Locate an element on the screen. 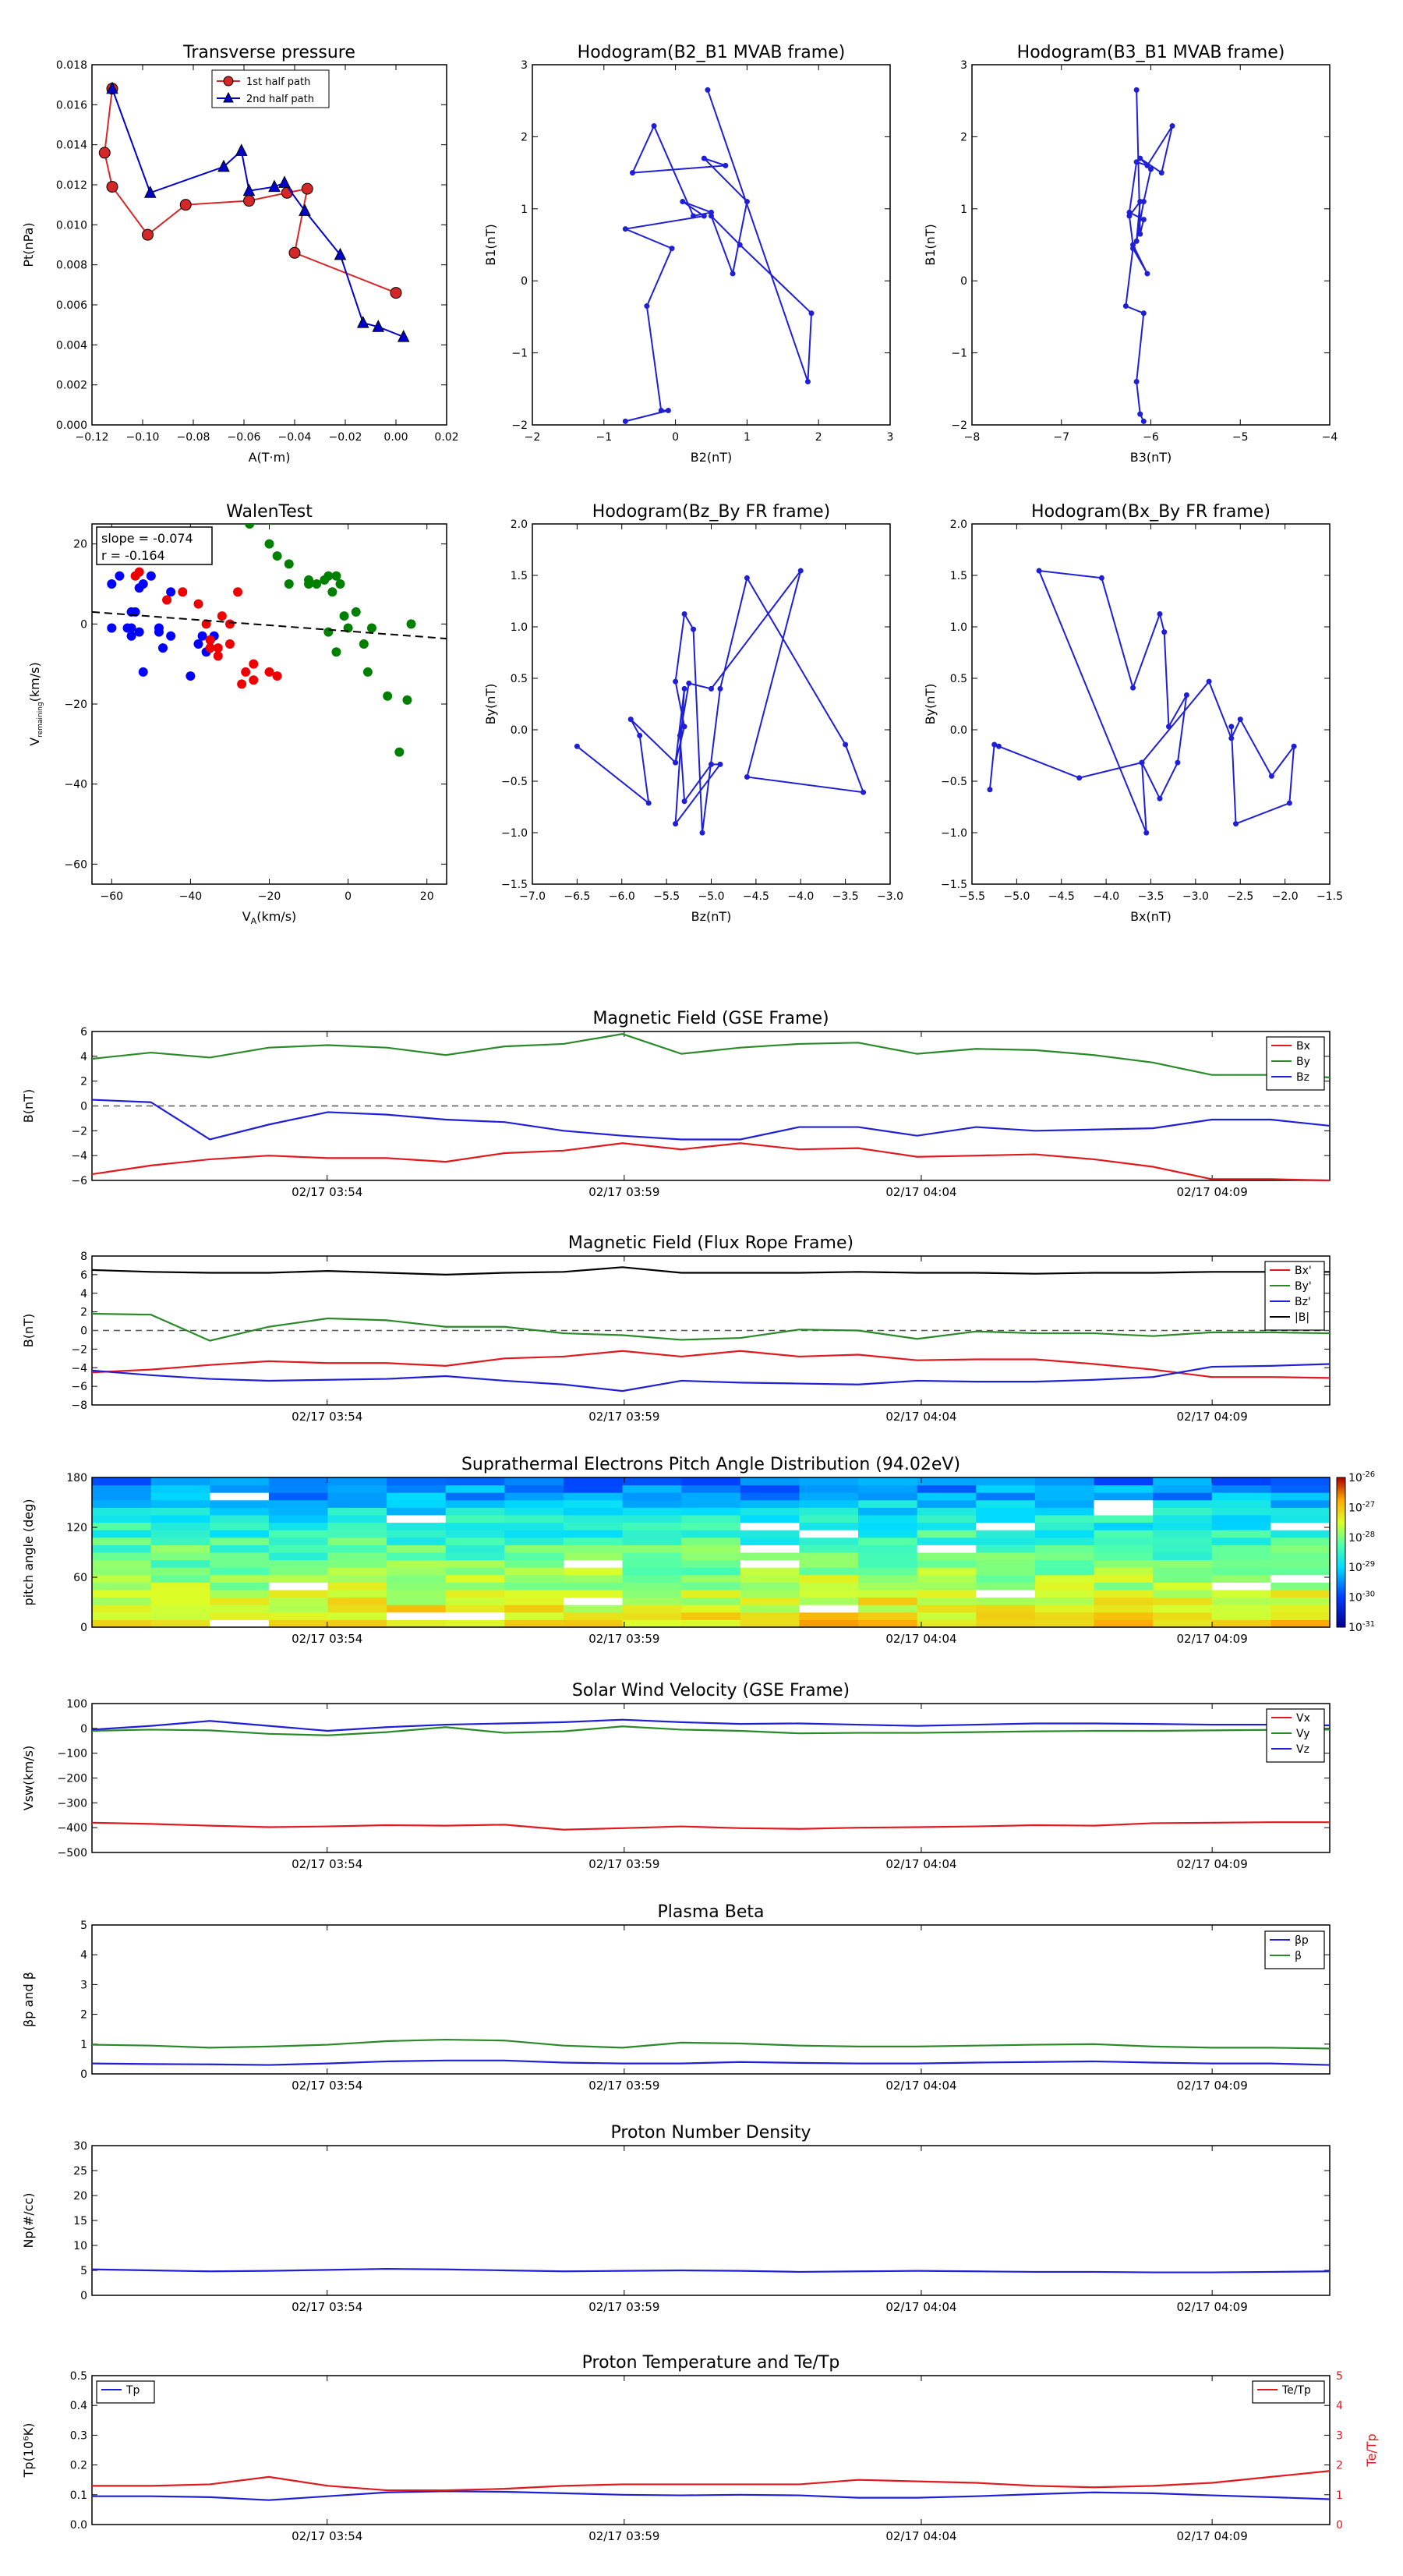 The height and width of the screenshot is (2576, 1403). mag-fr-series-line is located at coordinates (711, 1377).